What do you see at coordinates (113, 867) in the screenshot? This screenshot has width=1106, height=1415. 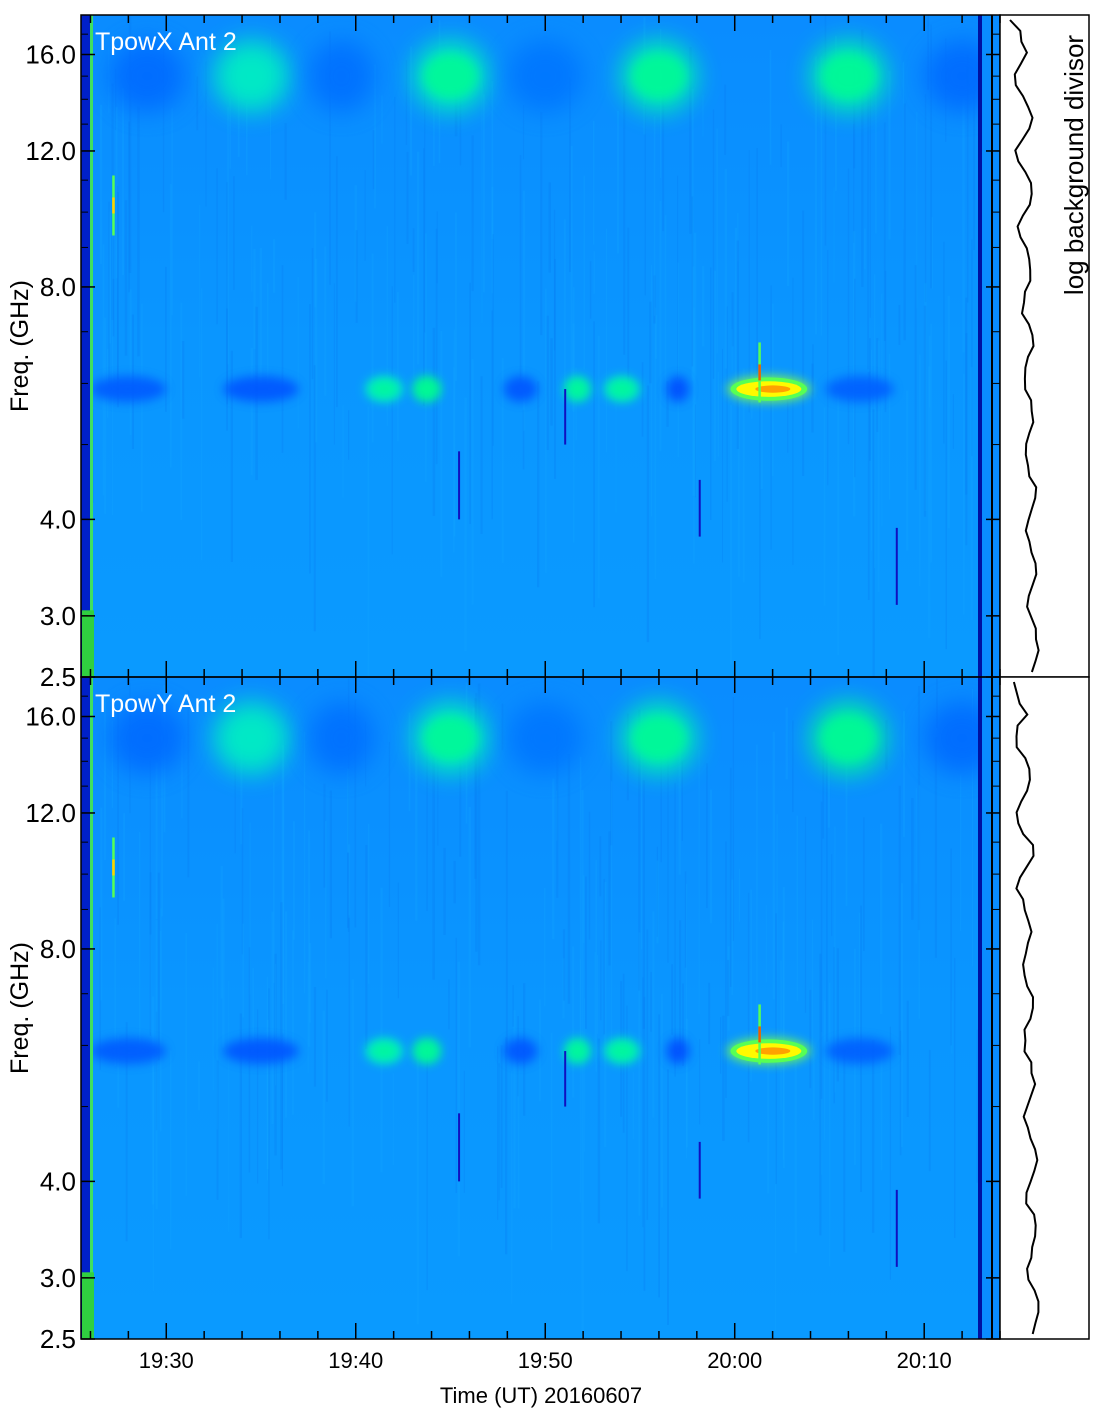 I see `flare-core` at bounding box center [113, 867].